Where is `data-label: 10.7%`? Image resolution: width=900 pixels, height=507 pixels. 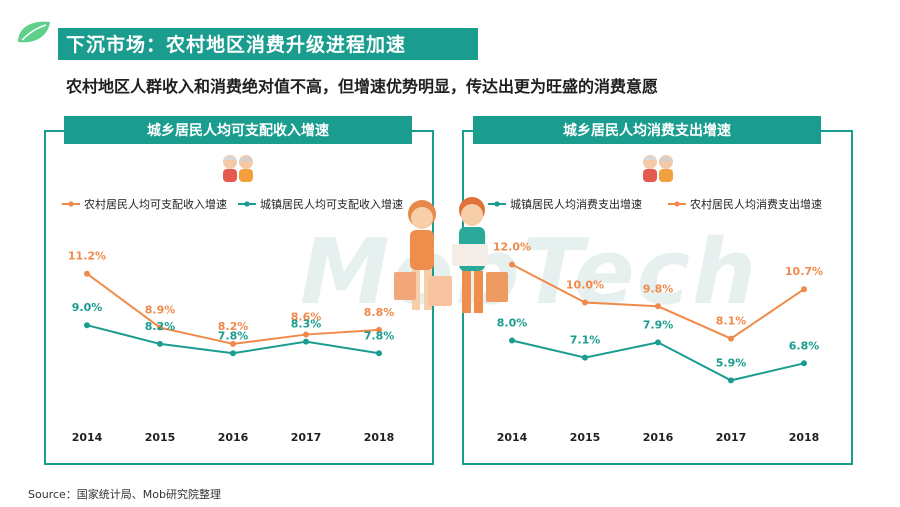
data-label: 10.7% is located at coordinates (804, 271).